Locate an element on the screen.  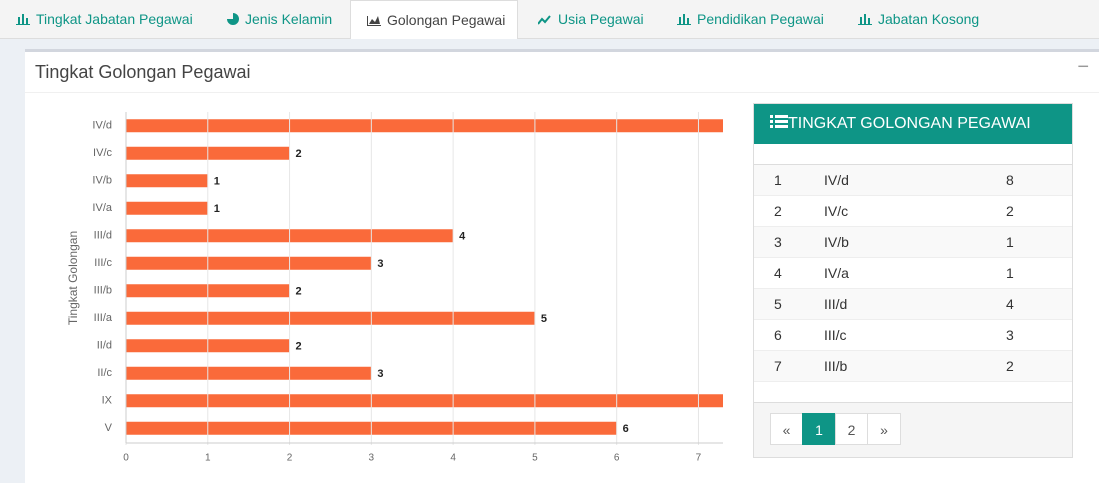
tab: Tingkat Jabatan Pegawai is located at coordinates (104, 19).